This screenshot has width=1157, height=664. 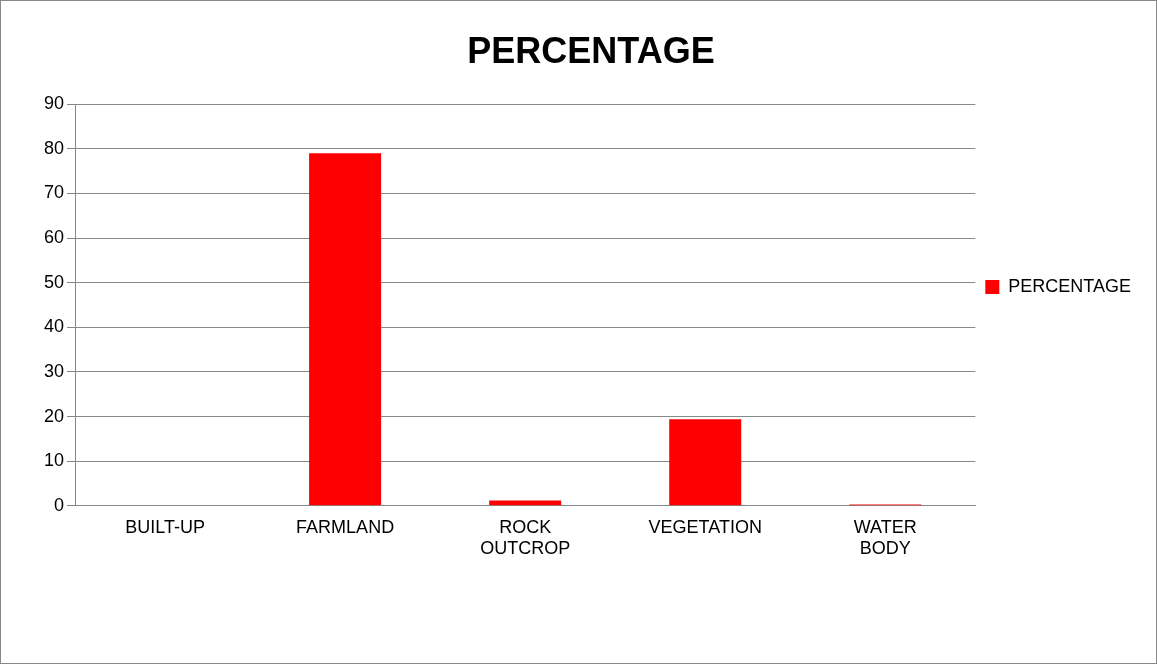 What do you see at coordinates (165, 526) in the screenshot?
I see `x-tick-label: BUILT-UP` at bounding box center [165, 526].